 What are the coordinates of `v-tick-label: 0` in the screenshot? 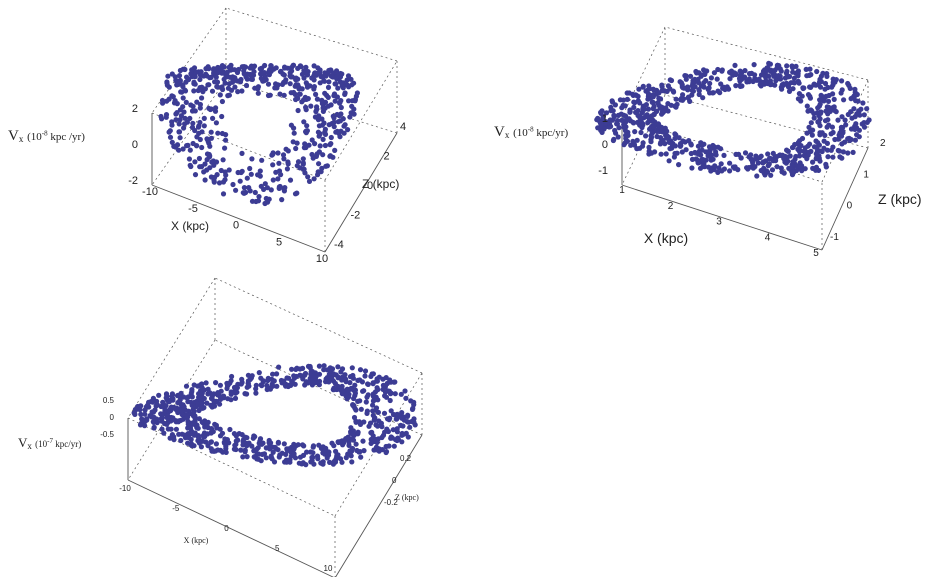 It's located at (135, 145).